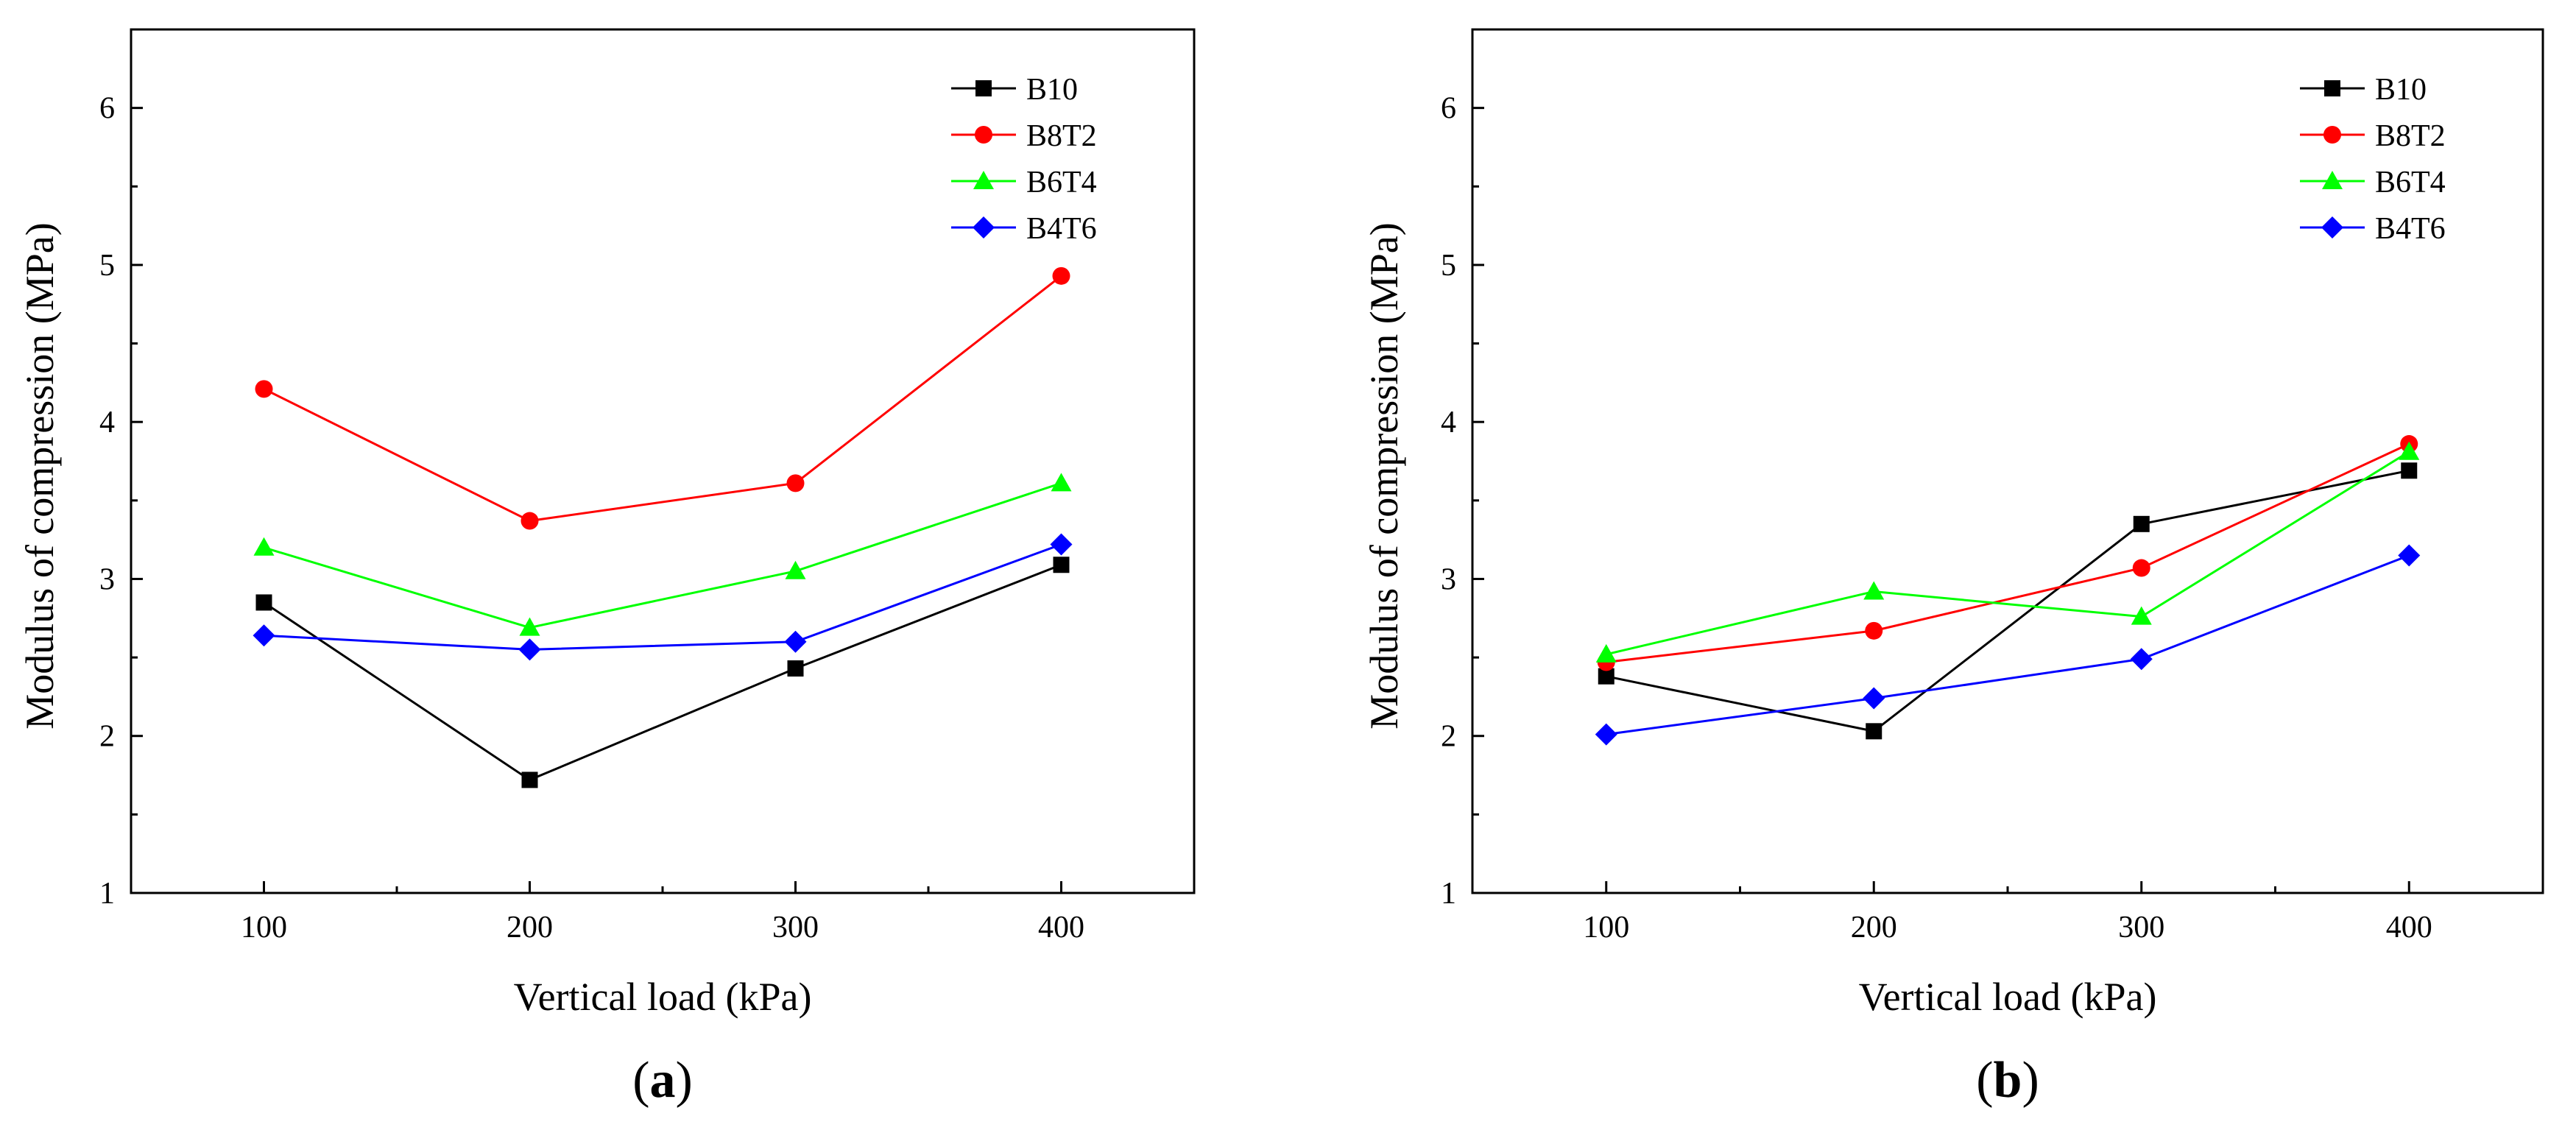  Describe the element at coordinates (662, 1080) in the screenshot. I see `panel-label: (a)` at that location.